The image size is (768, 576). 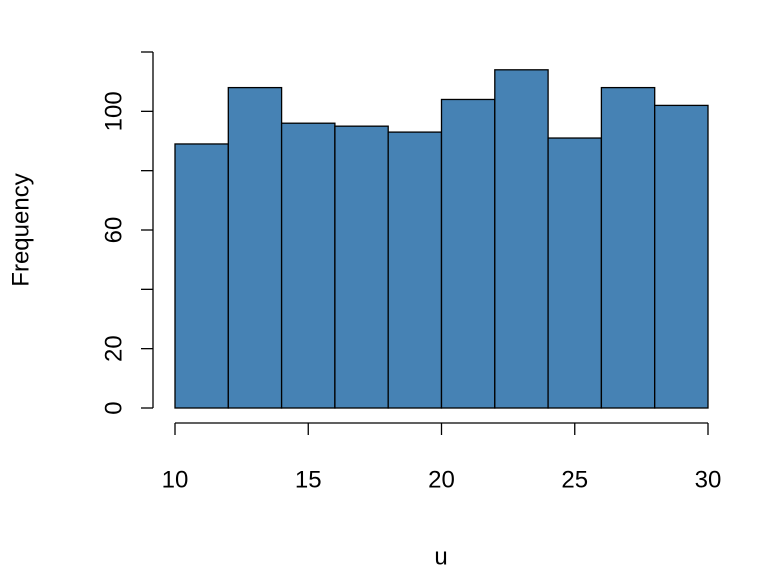 I want to click on x-tick-label: 15, so click(x=308, y=479).